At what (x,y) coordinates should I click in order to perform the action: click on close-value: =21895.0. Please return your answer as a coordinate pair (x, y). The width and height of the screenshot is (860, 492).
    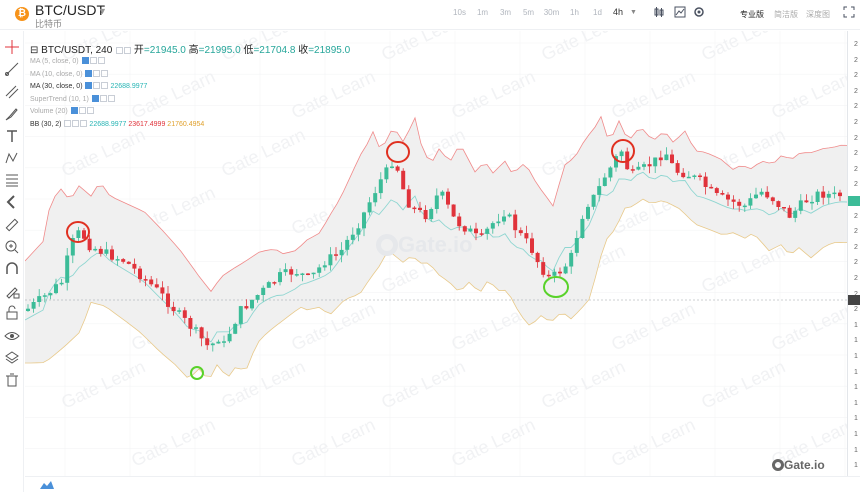
    Looking at the image, I should click on (329, 50).